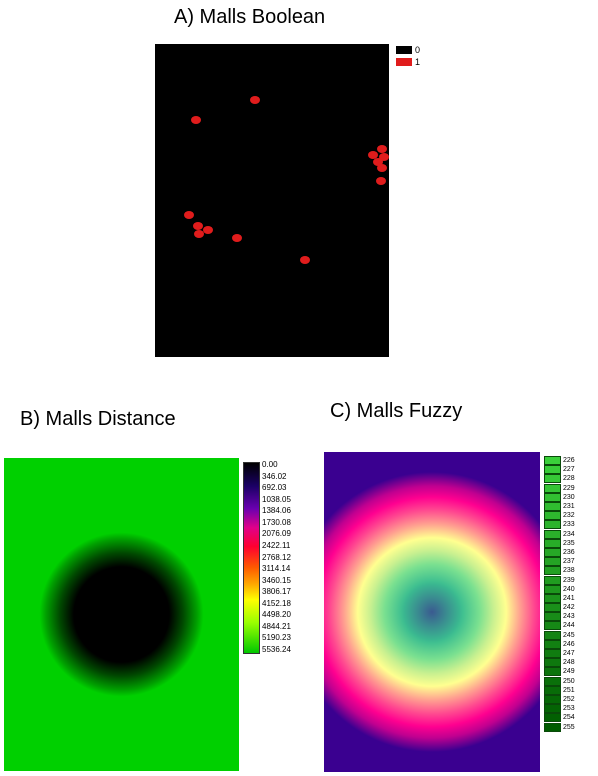  I want to click on legend-label: 234, so click(569, 534).